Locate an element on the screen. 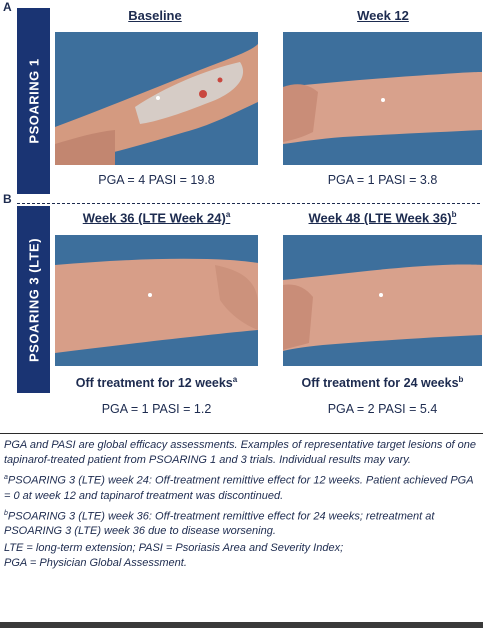 This screenshot has width=483, height=628. week12-photo is located at coordinates (382, 98).